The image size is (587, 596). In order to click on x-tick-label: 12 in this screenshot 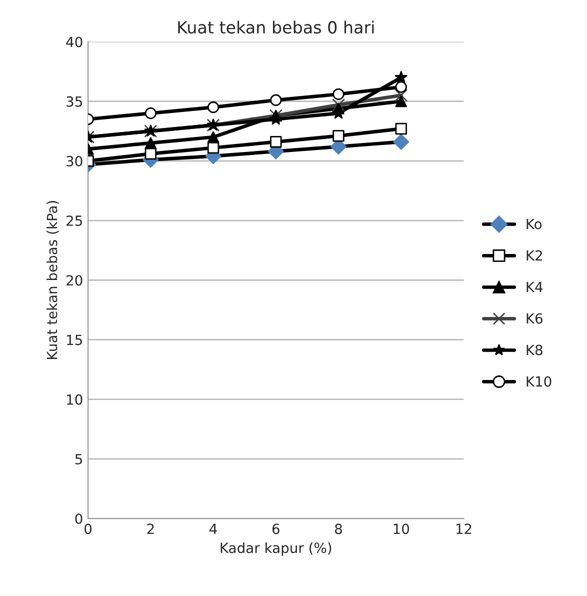, I will do `click(464, 529)`.